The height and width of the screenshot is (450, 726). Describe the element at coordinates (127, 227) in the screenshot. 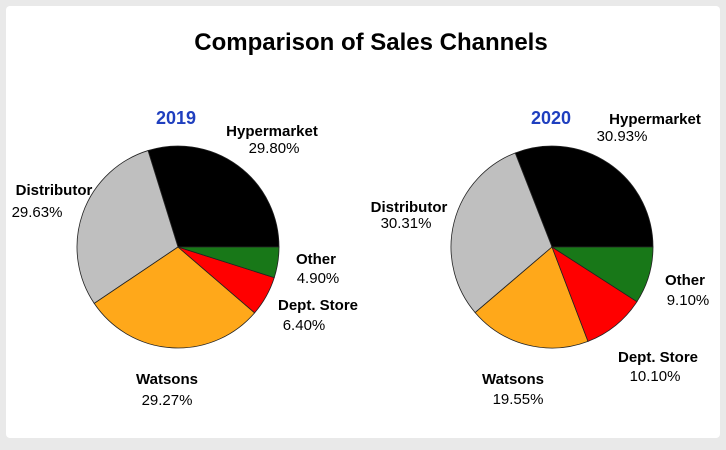

I see `pie-2019-slice-distributor` at that location.